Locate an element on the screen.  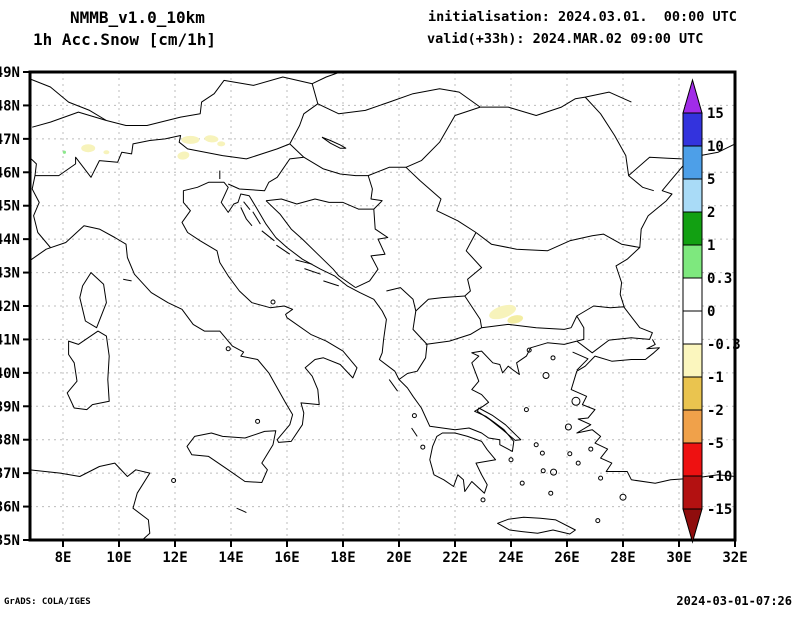
valid-time-label: valid(+33h): 2024.MAR.02 09:00 UTC is located at coordinates (565, 39).